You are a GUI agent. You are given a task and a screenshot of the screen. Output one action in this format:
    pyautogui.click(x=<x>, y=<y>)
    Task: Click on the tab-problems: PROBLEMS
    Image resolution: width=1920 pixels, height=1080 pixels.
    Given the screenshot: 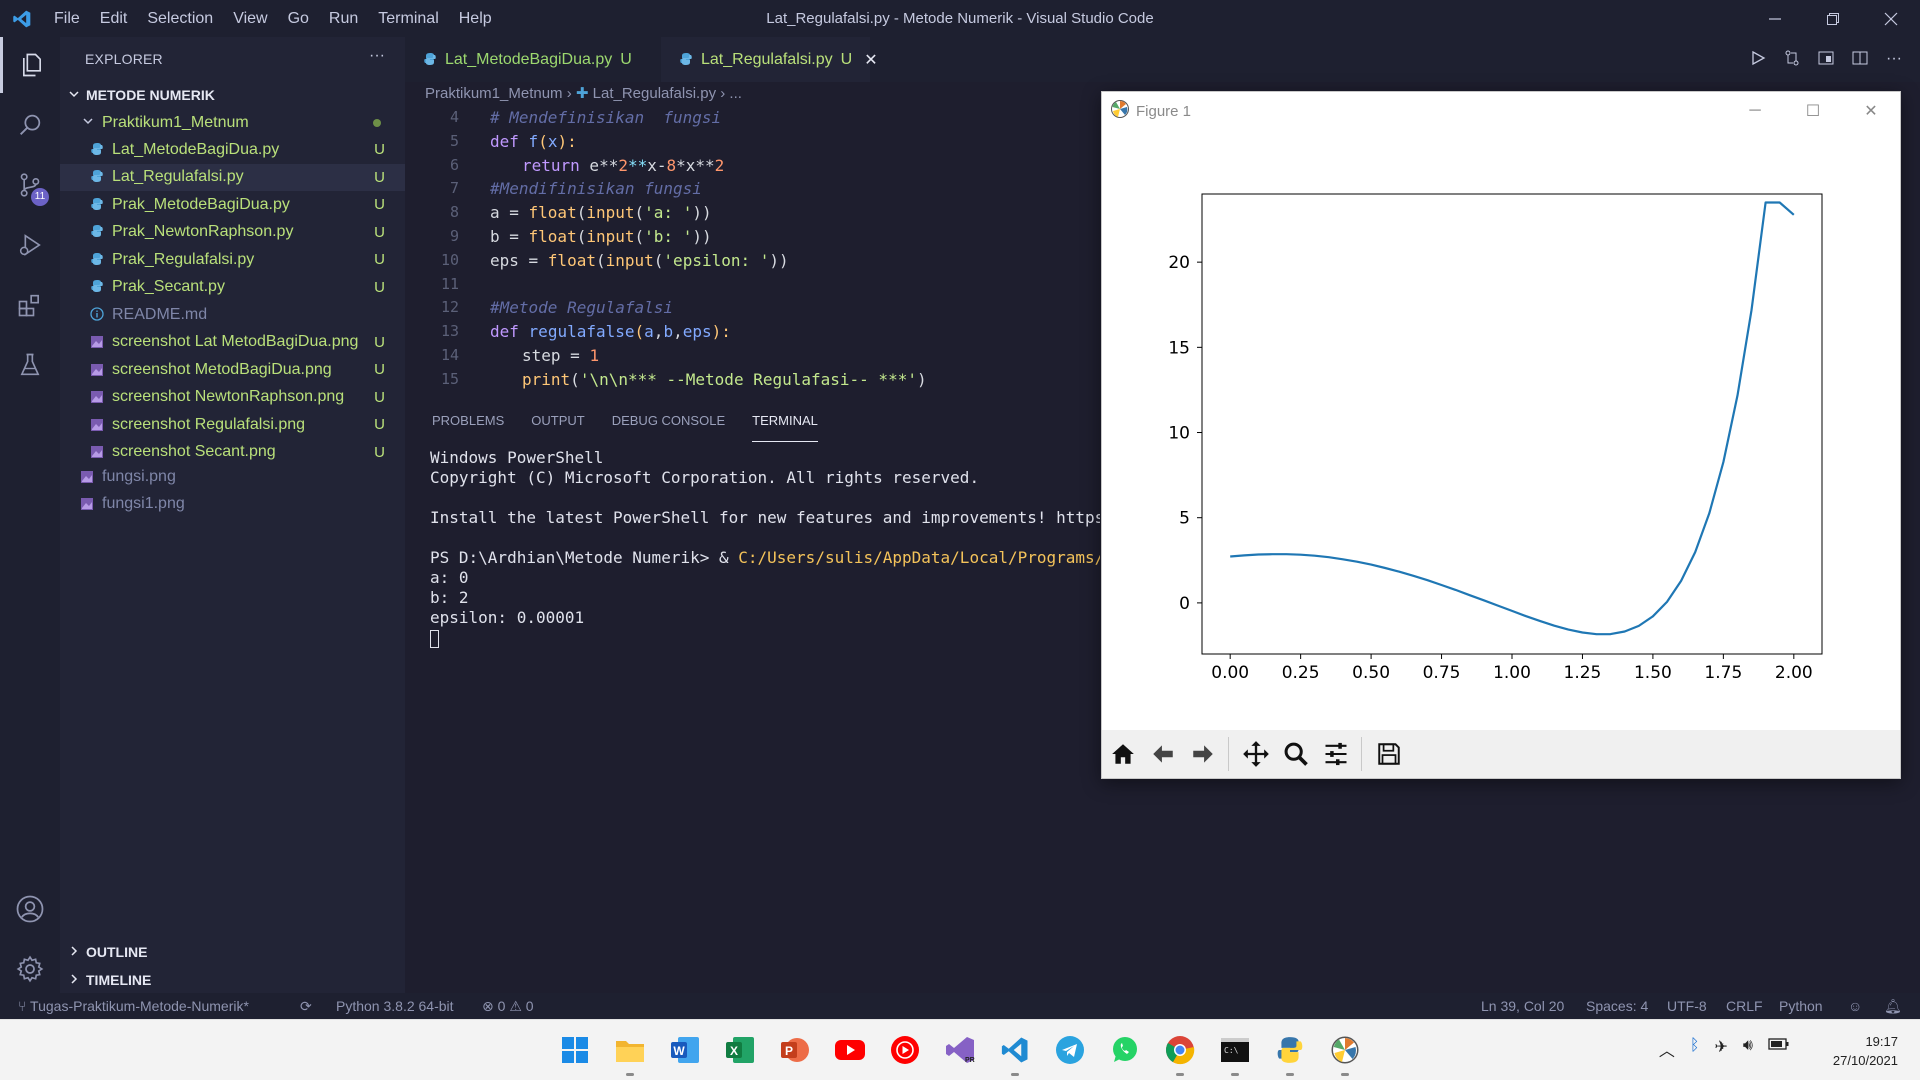 What is the action you would take?
    pyautogui.click(x=468, y=420)
    